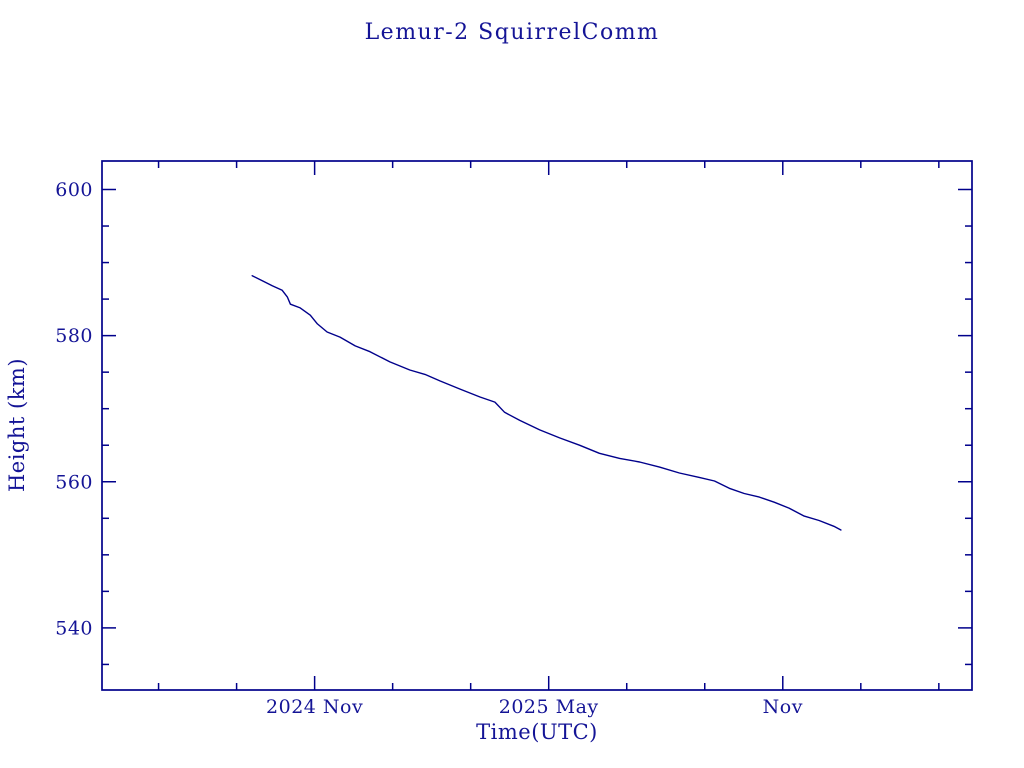 The height and width of the screenshot is (768, 1024). Describe the element at coordinates (549, 707) in the screenshot. I see `x-tick-label: 2025 May` at that location.